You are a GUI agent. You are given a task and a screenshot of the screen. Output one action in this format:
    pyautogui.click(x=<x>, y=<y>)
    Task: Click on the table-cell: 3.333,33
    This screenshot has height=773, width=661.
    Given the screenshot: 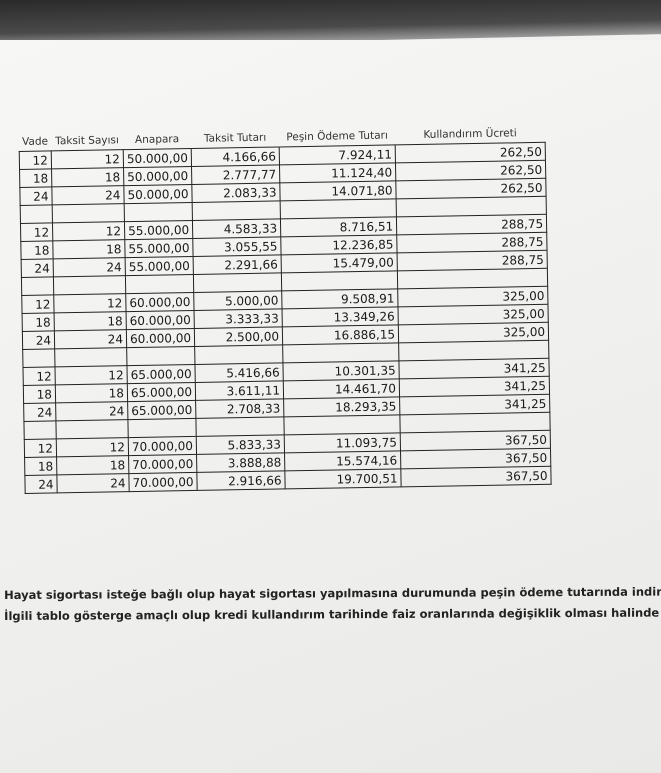 What is the action you would take?
    pyautogui.click(x=238, y=318)
    